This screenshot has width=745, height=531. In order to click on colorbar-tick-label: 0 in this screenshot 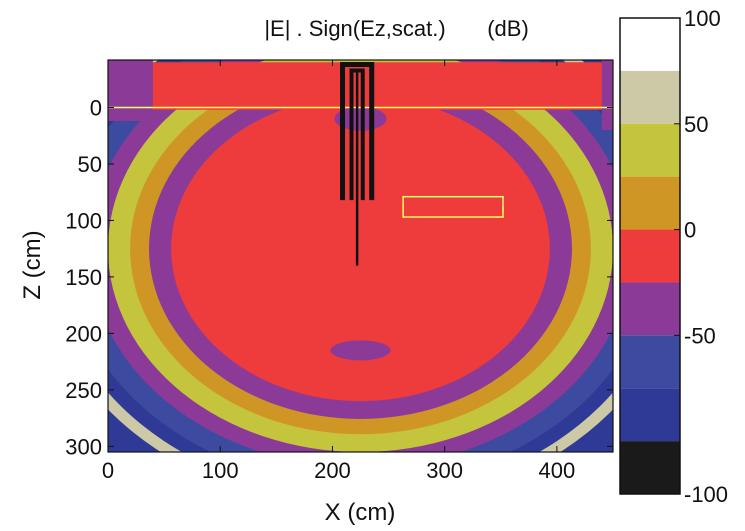, I will do `click(690, 230)`.